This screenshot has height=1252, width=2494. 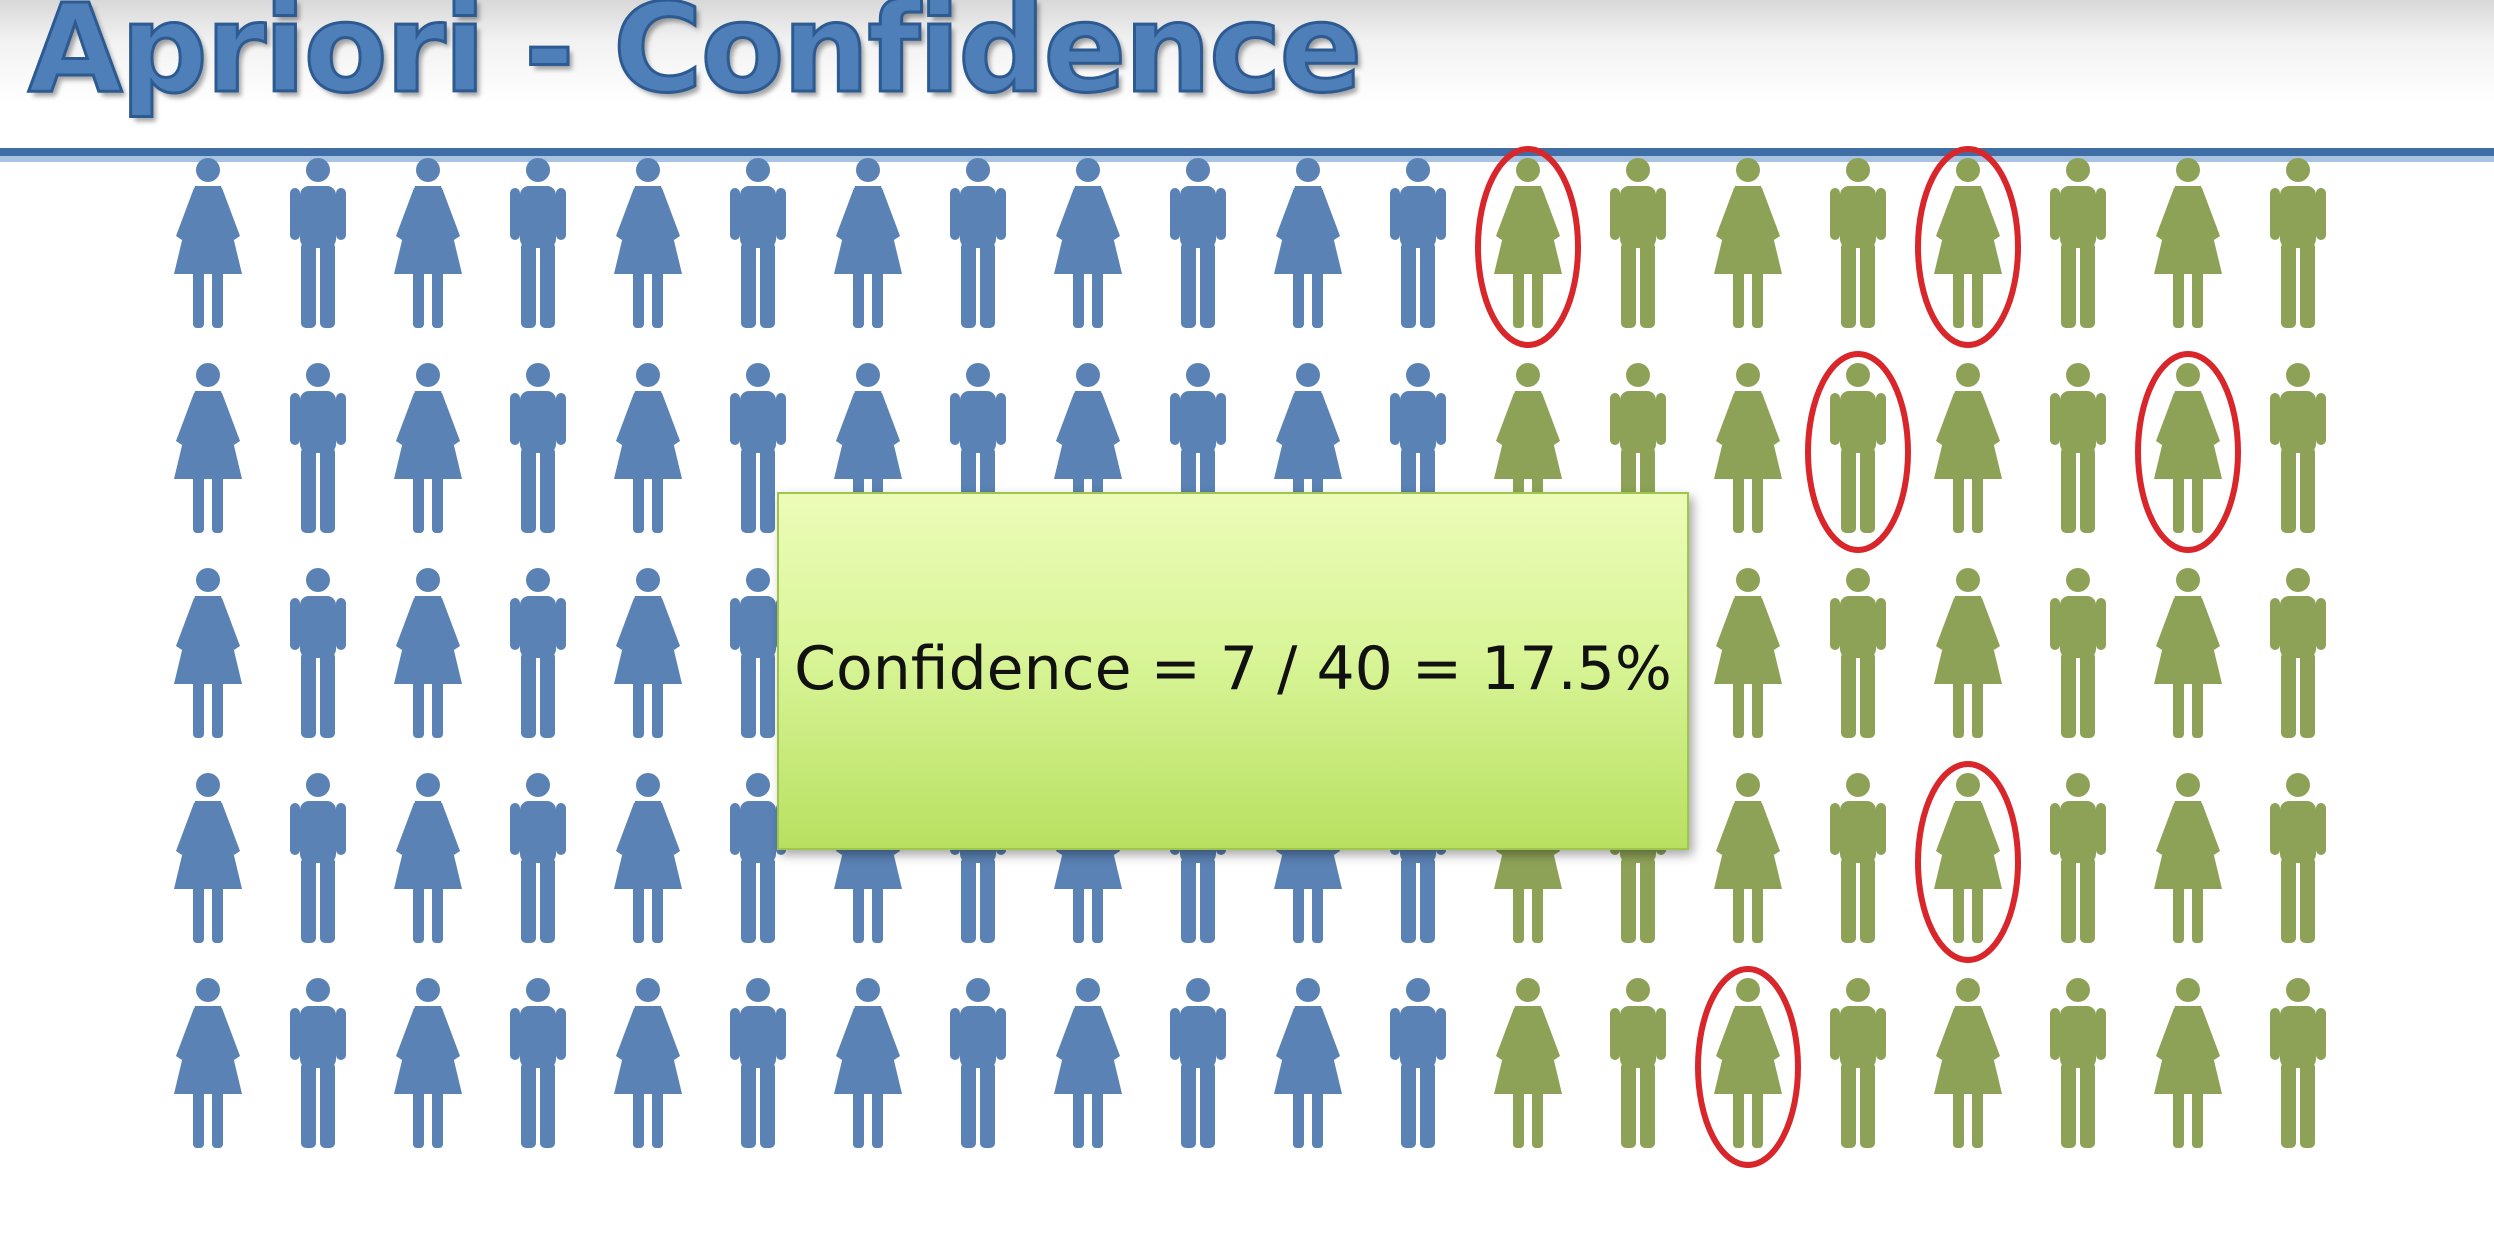 I want to click on confidence-formula: Confidence = 7 / 40 = 17.5%, so click(x=1233, y=669).